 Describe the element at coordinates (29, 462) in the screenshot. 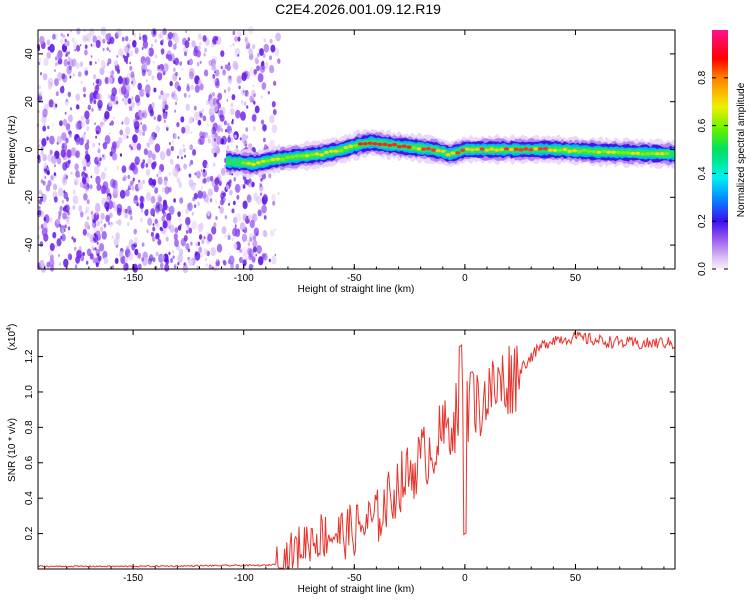

I see `y-tick-label: 0.6` at that location.